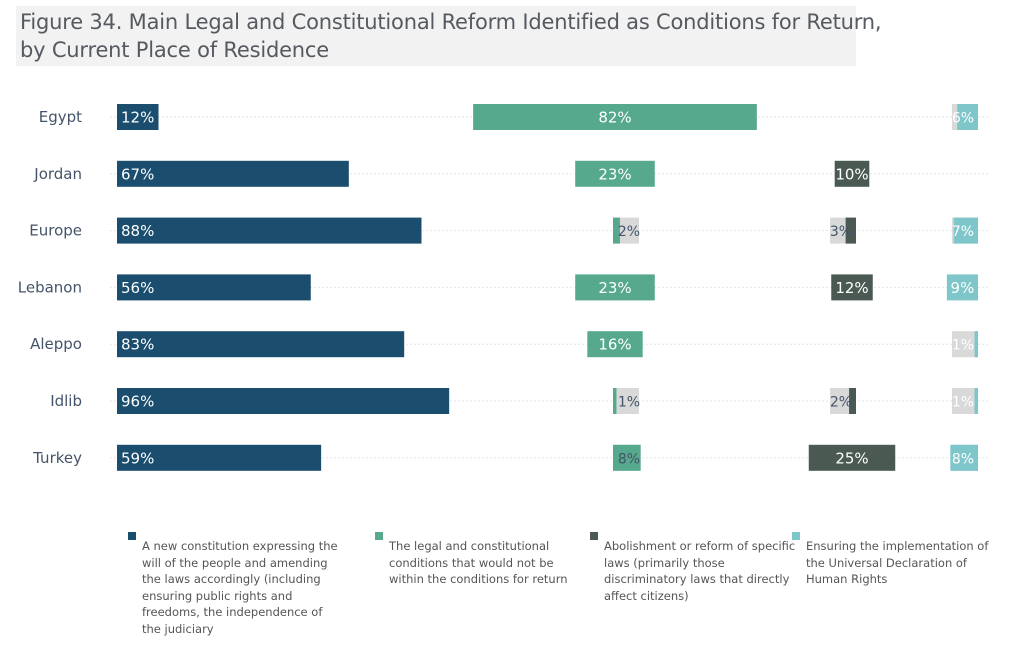 The width and height of the screenshot is (1024, 650). I want to click on bar-human-rights-europe, so click(965, 230).